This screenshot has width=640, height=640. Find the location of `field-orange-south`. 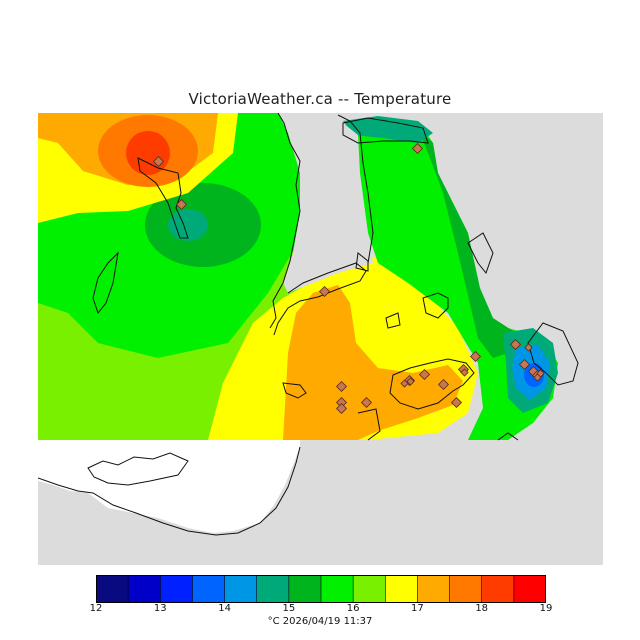

field-orange-south is located at coordinates (373, 362).